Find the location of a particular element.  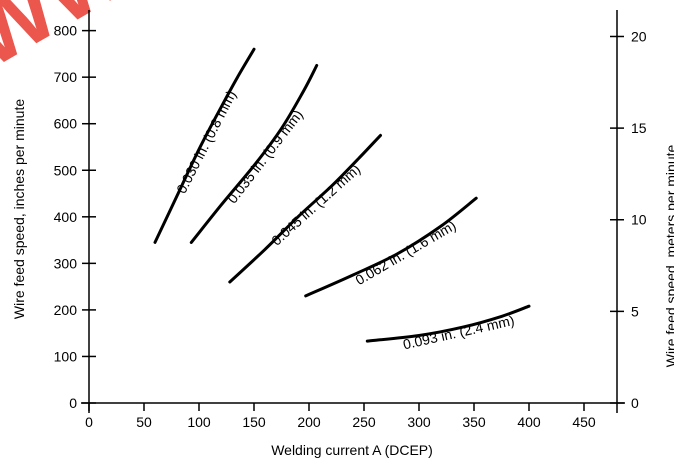

y-tick-label: 300 is located at coordinates (66, 263).